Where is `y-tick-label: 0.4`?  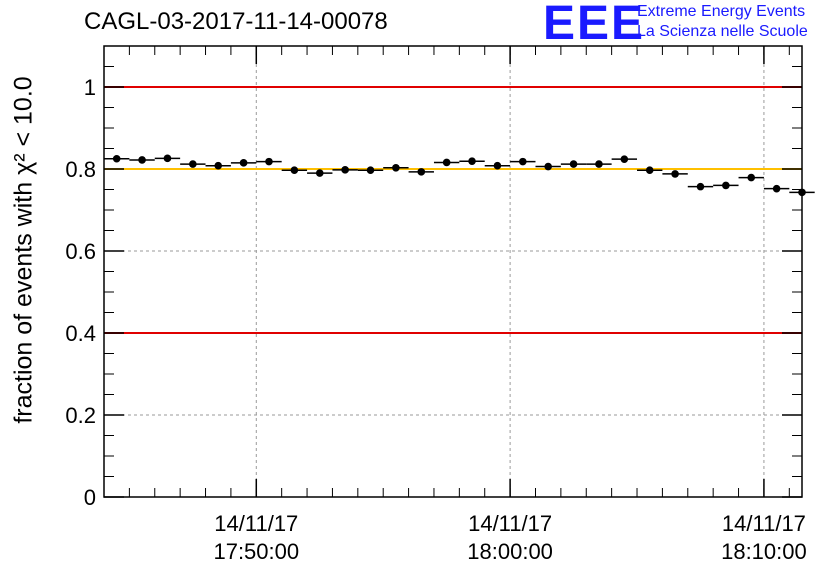
y-tick-label: 0.4 is located at coordinates (80, 333).